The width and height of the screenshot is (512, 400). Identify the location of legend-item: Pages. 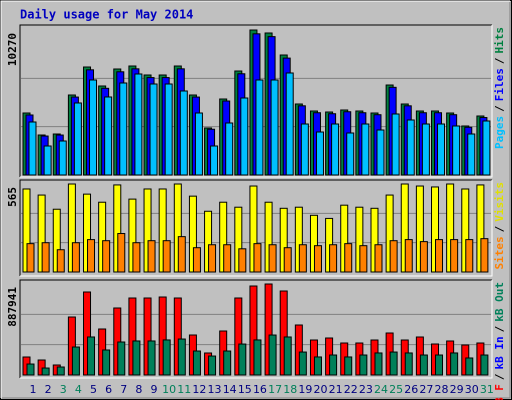
(499, 132).